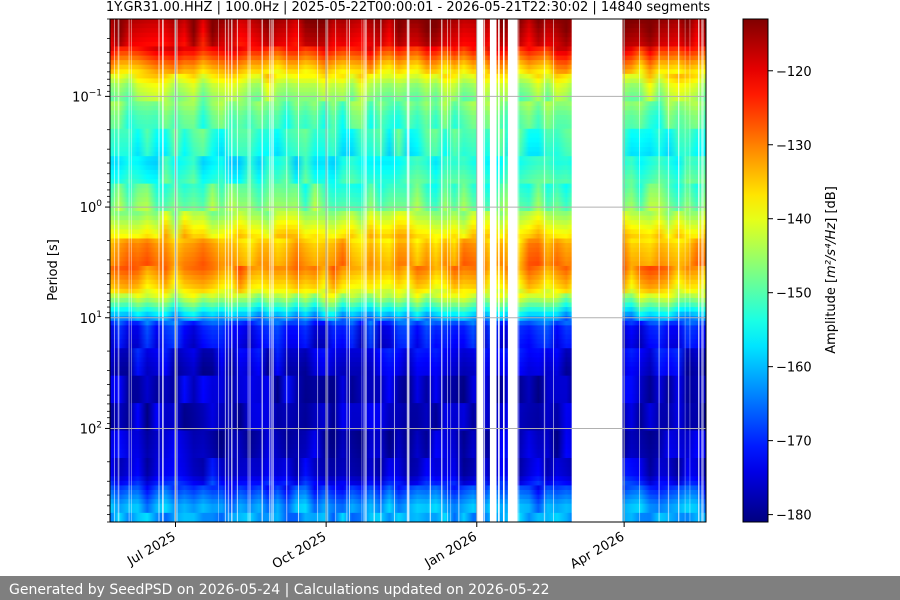  Describe the element at coordinates (794, 220) in the screenshot. I see `colorbar-tick-label: −140` at that location.